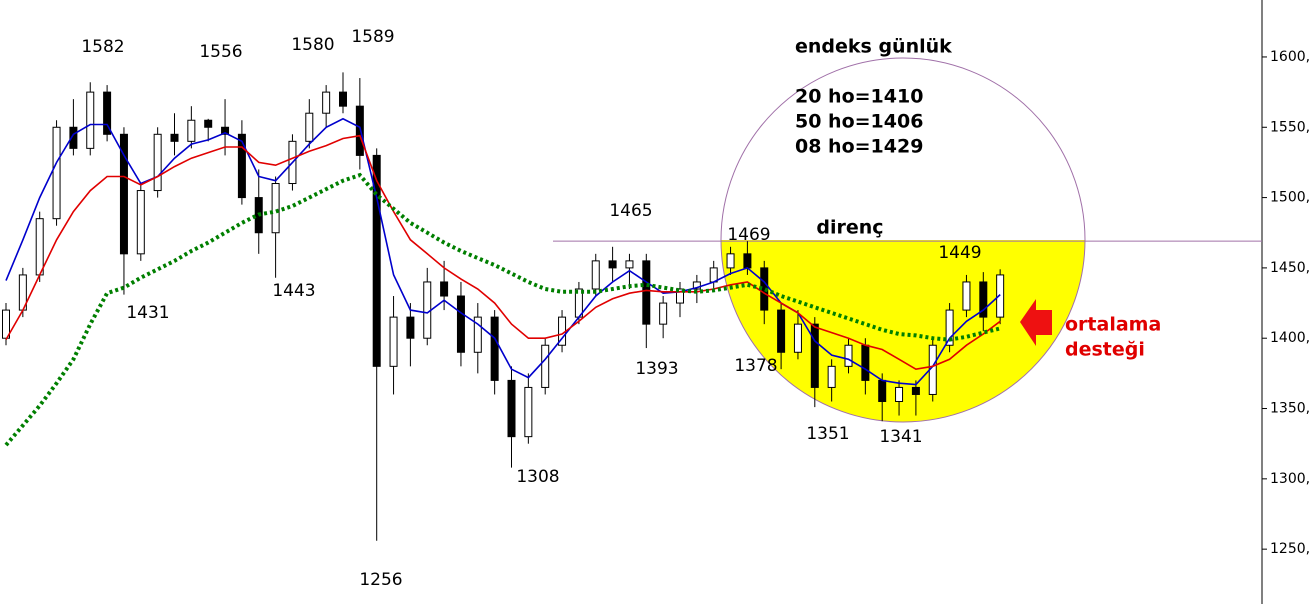  What do you see at coordinates (656, 369) in the screenshot?
I see `peak-label: 1393` at bounding box center [656, 369].